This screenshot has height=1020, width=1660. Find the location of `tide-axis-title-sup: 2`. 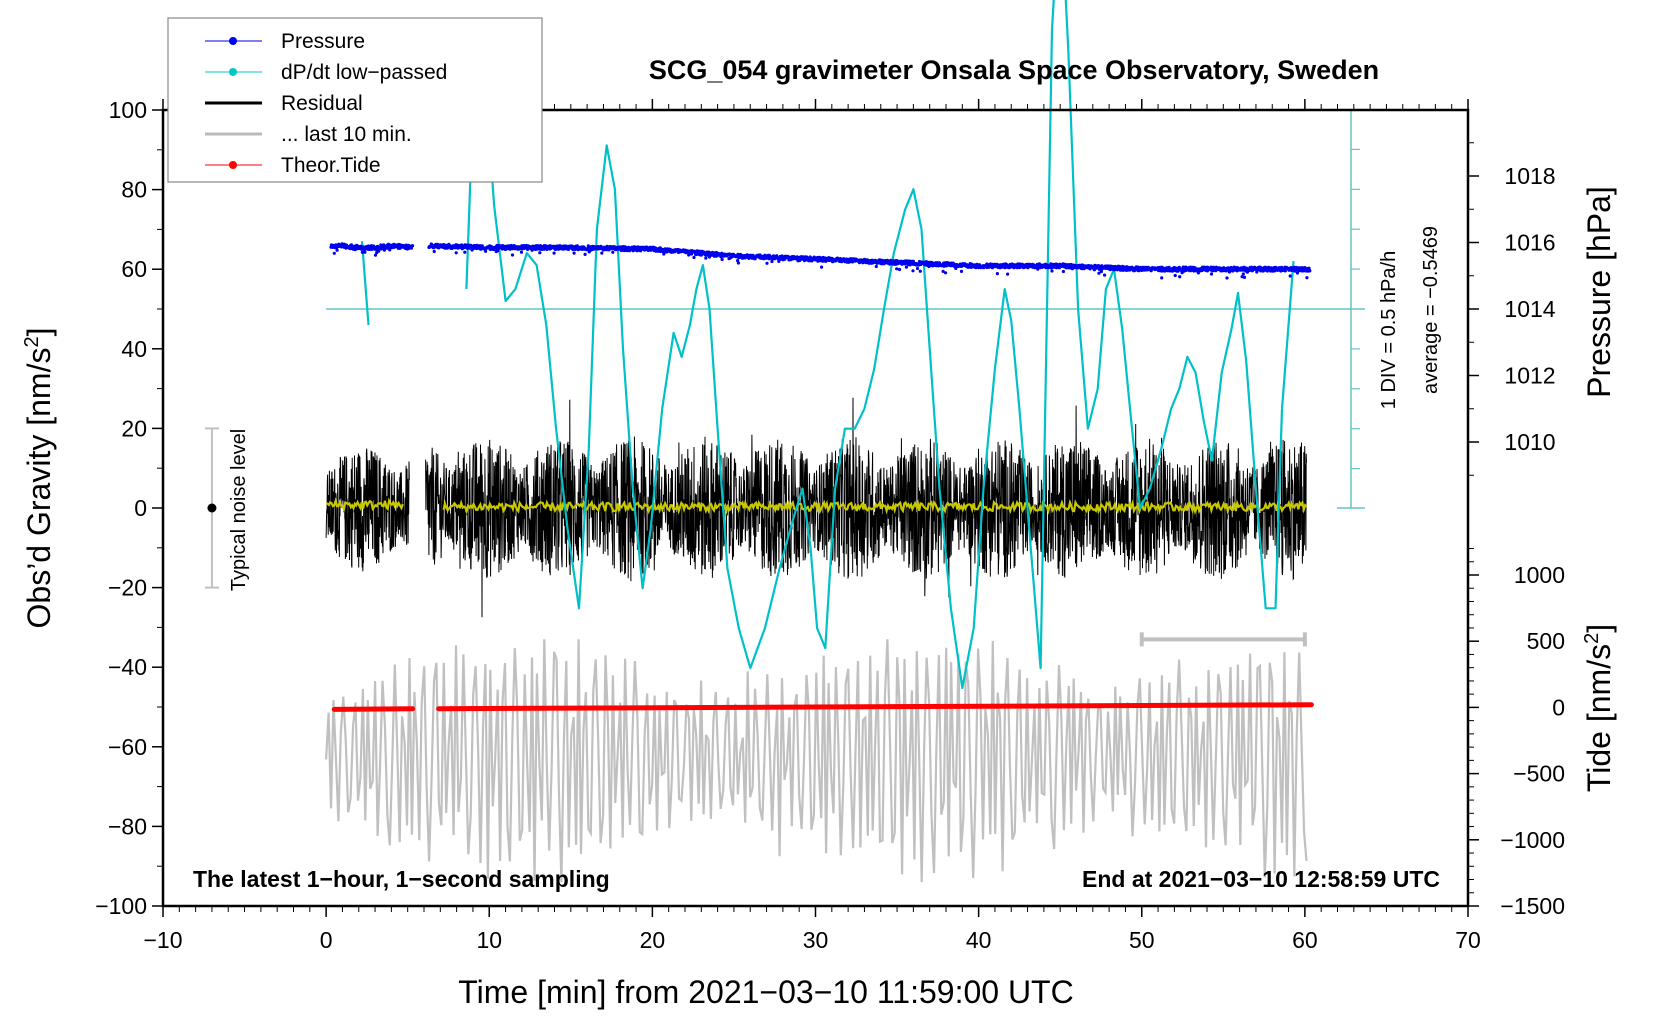

tide-axis-title-sup: 2 is located at coordinates (1592, 638).